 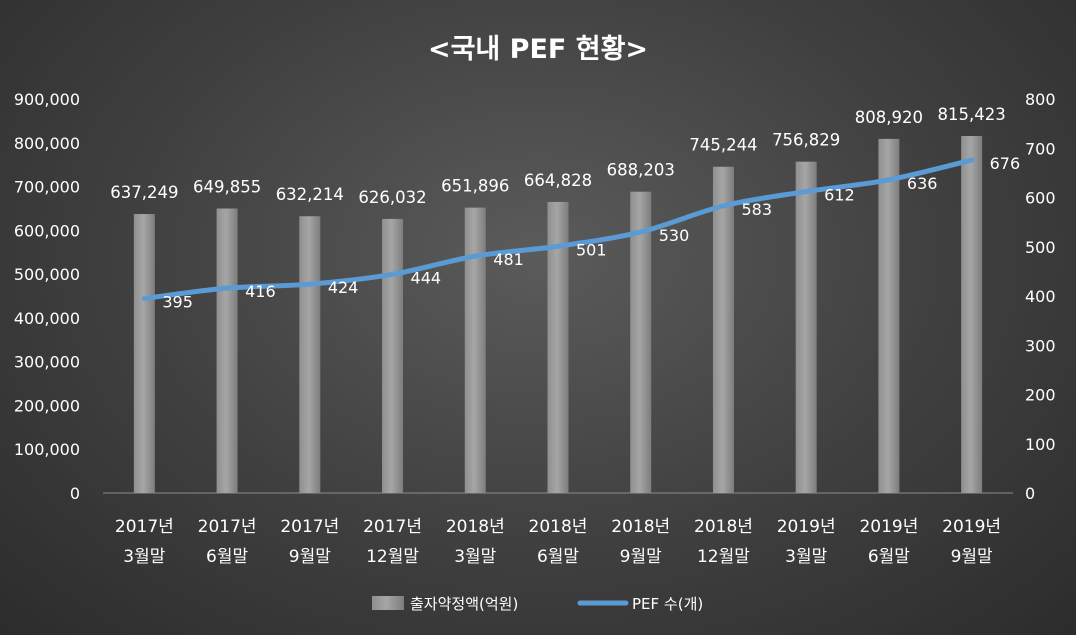 What do you see at coordinates (1040, 198) in the screenshot?
I see `right-tick-label: 600` at bounding box center [1040, 198].